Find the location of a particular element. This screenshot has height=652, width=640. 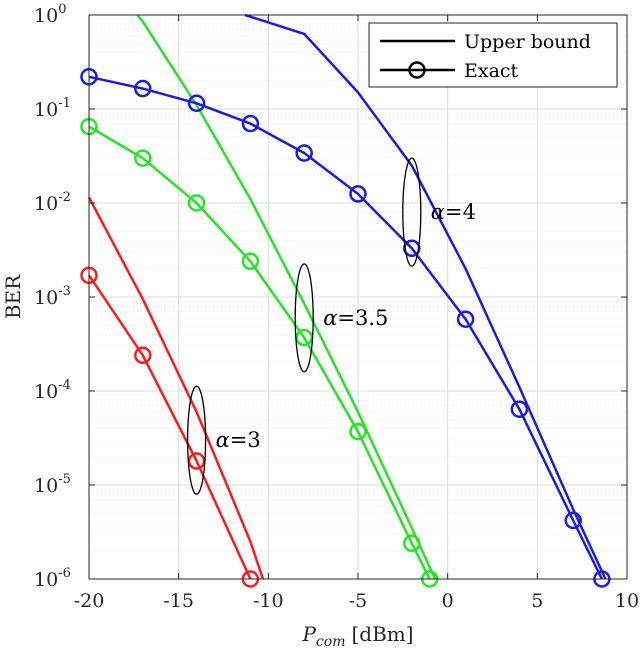

y-tick-label: 10⁻³ is located at coordinates (52, 296).